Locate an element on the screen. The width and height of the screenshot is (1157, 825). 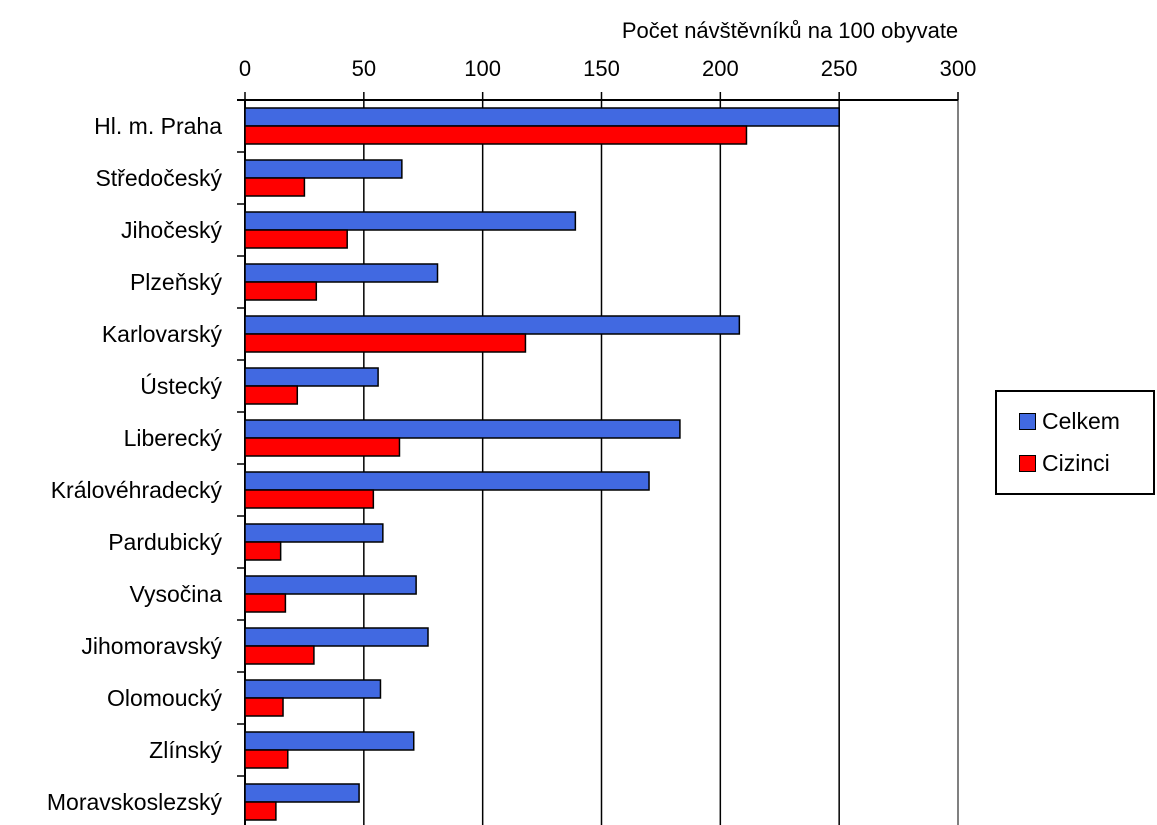
x-tick-label-100: 100 is located at coordinates (482, 68).